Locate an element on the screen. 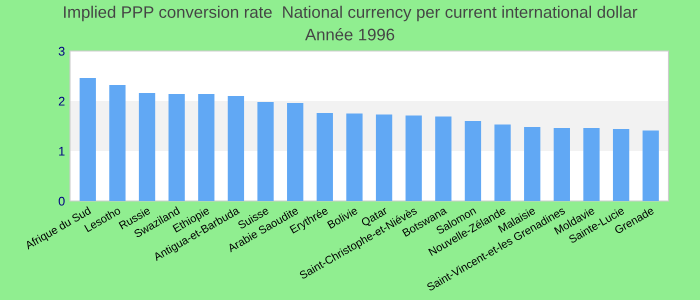 The image size is (700, 300). chart-subtitle: Année 1996 is located at coordinates (349, 34).